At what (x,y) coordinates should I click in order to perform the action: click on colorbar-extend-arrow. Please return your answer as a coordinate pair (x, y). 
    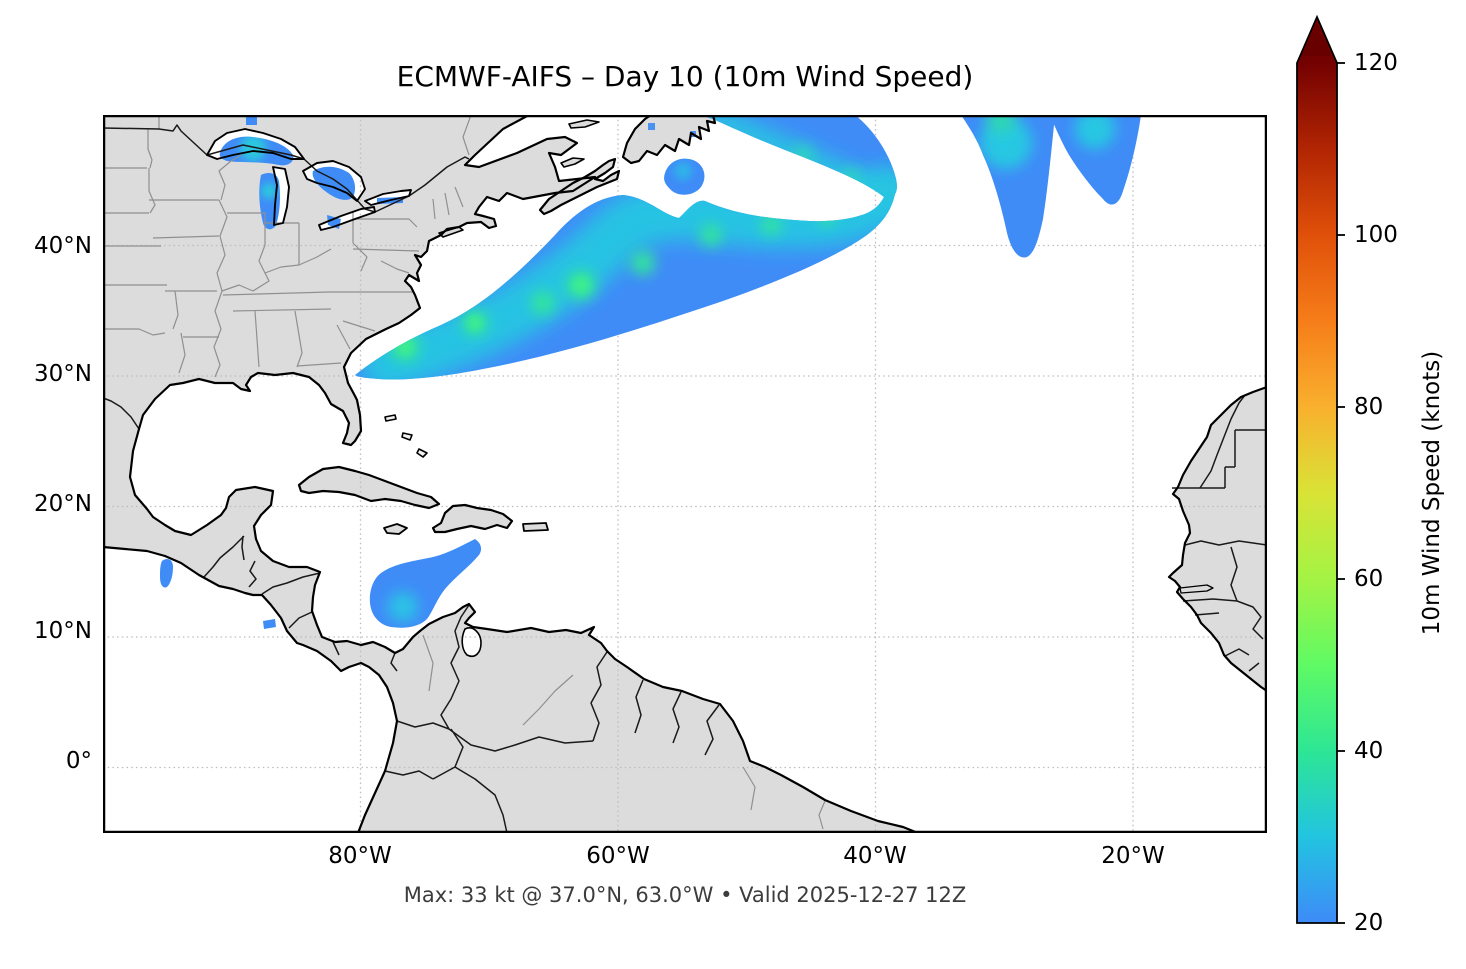
    Looking at the image, I should click on (1317, 39).